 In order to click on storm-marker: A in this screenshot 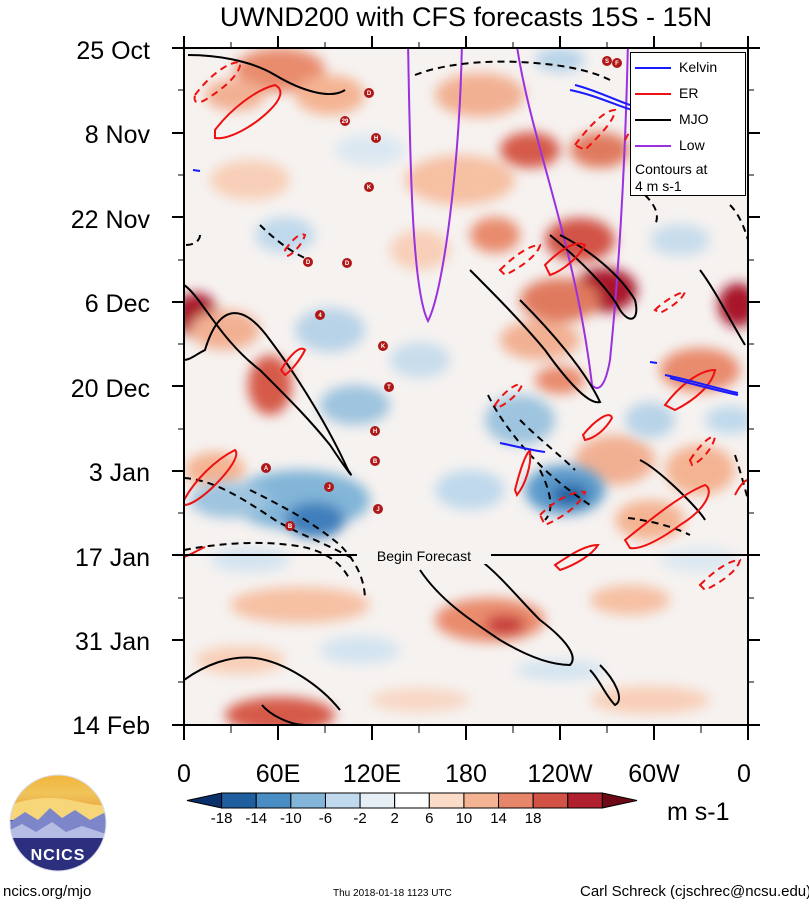, I will do `click(266, 468)`.